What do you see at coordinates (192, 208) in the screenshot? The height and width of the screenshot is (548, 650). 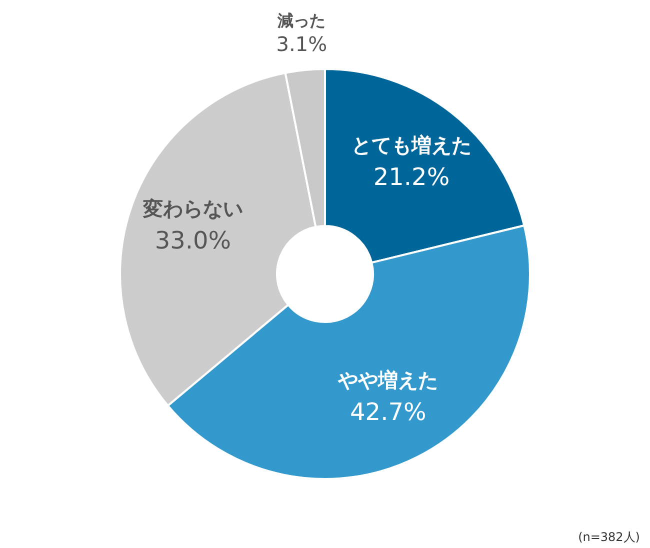 I see `slice-label: 変わらない` at bounding box center [192, 208].